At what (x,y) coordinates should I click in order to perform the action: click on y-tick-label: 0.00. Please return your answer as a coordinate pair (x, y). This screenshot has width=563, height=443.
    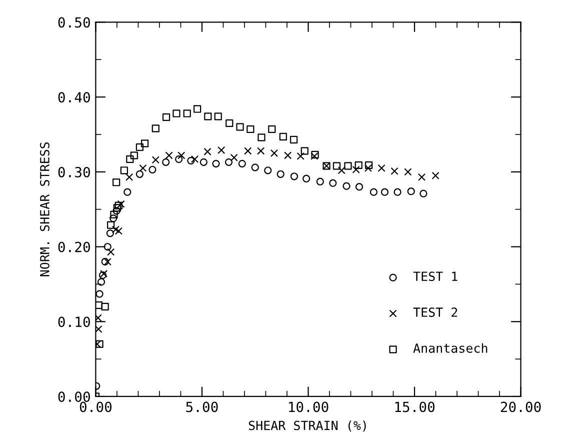
    Looking at the image, I should click on (74, 396).